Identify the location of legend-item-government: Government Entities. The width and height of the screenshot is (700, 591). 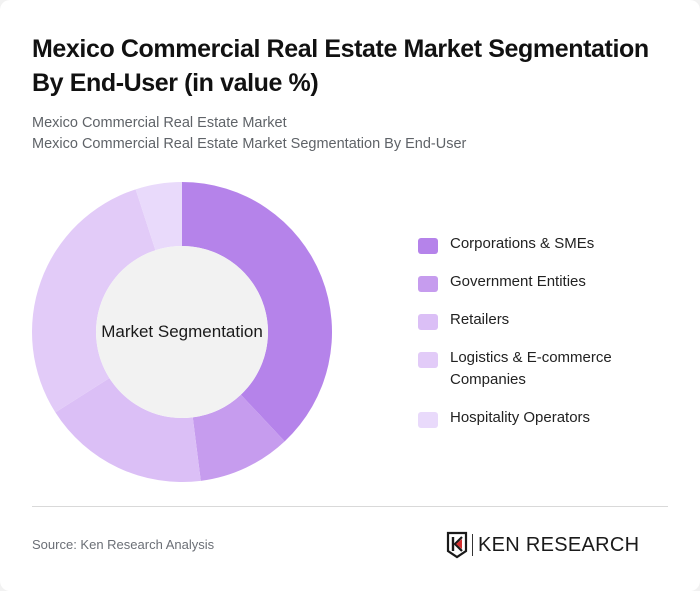
(548, 282).